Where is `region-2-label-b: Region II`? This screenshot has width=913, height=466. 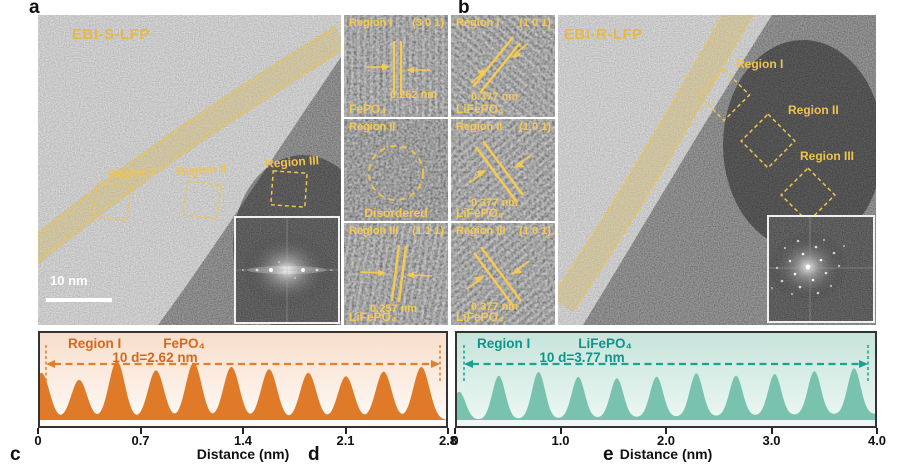 region-2-label-b: Region II is located at coordinates (813, 110).